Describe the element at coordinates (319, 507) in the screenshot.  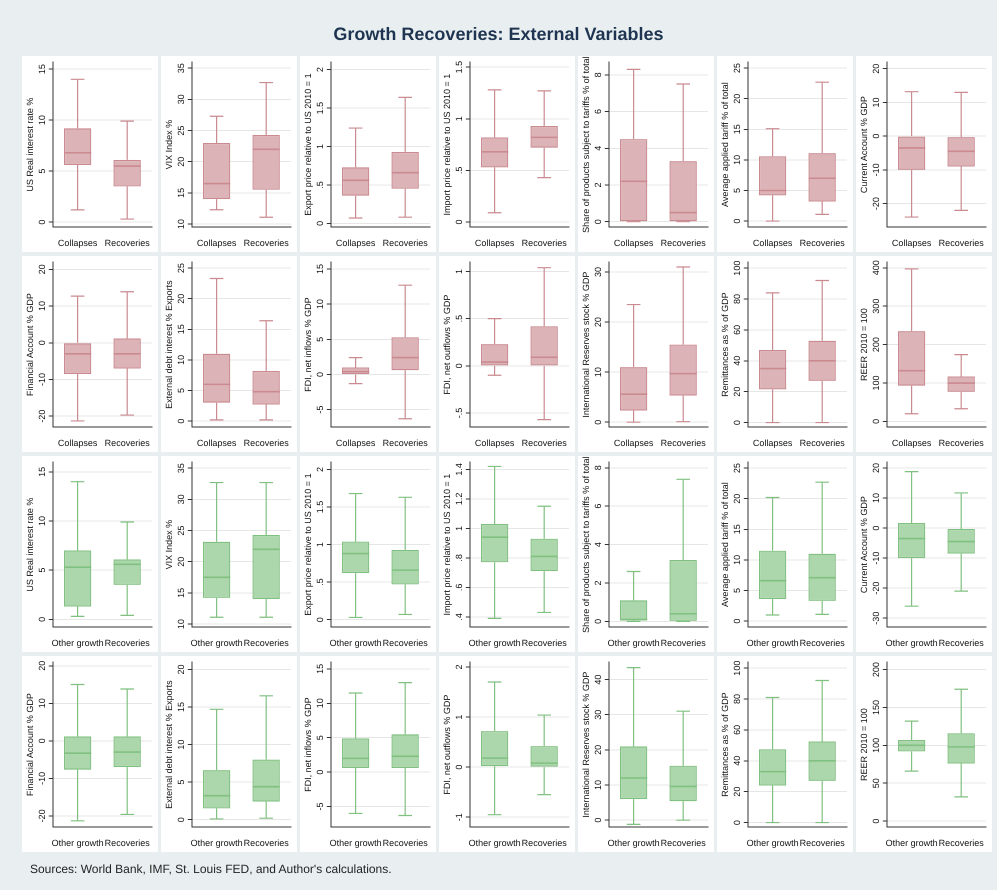
I see `y-tick-label: 1.5` at that location.